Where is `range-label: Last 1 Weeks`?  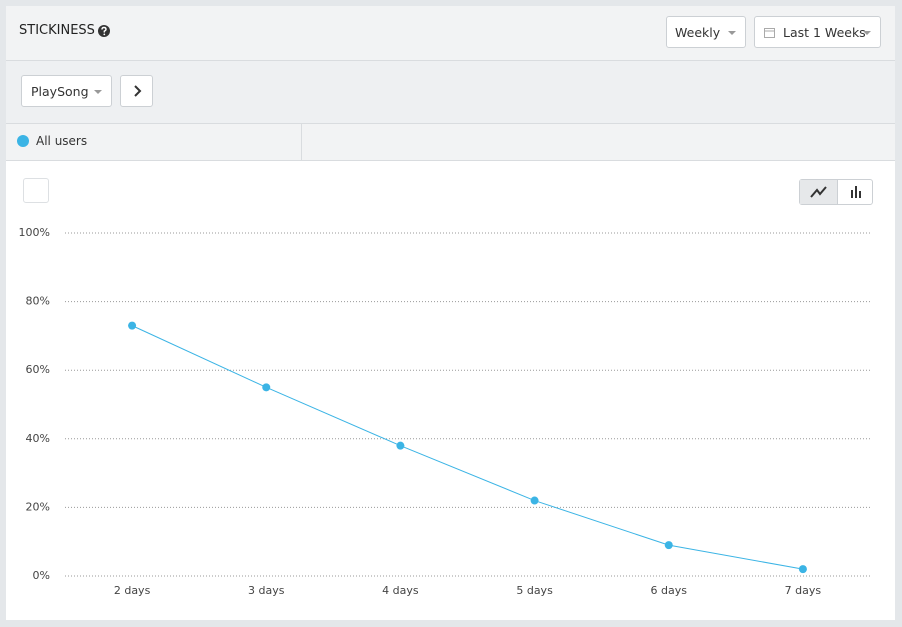 range-label: Last 1 Weeks is located at coordinates (824, 32).